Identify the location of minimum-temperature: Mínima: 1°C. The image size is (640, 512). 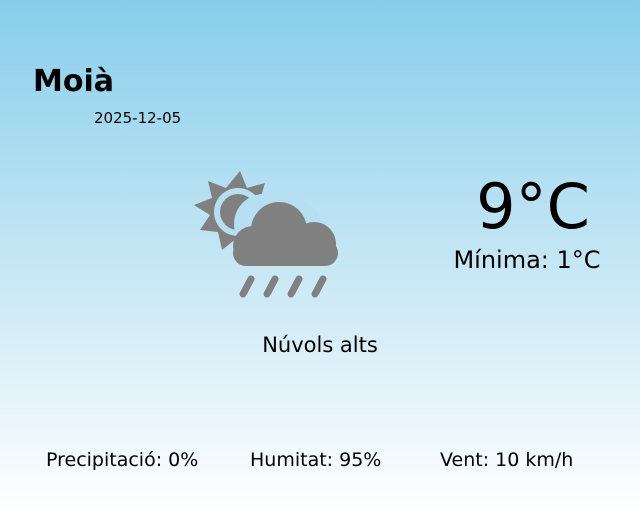
(527, 260).